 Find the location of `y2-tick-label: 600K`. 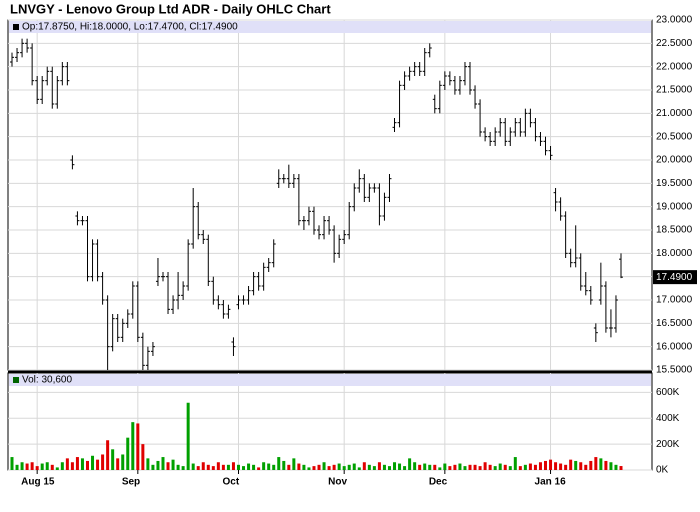

y2-tick-label: 600K is located at coordinates (668, 392).